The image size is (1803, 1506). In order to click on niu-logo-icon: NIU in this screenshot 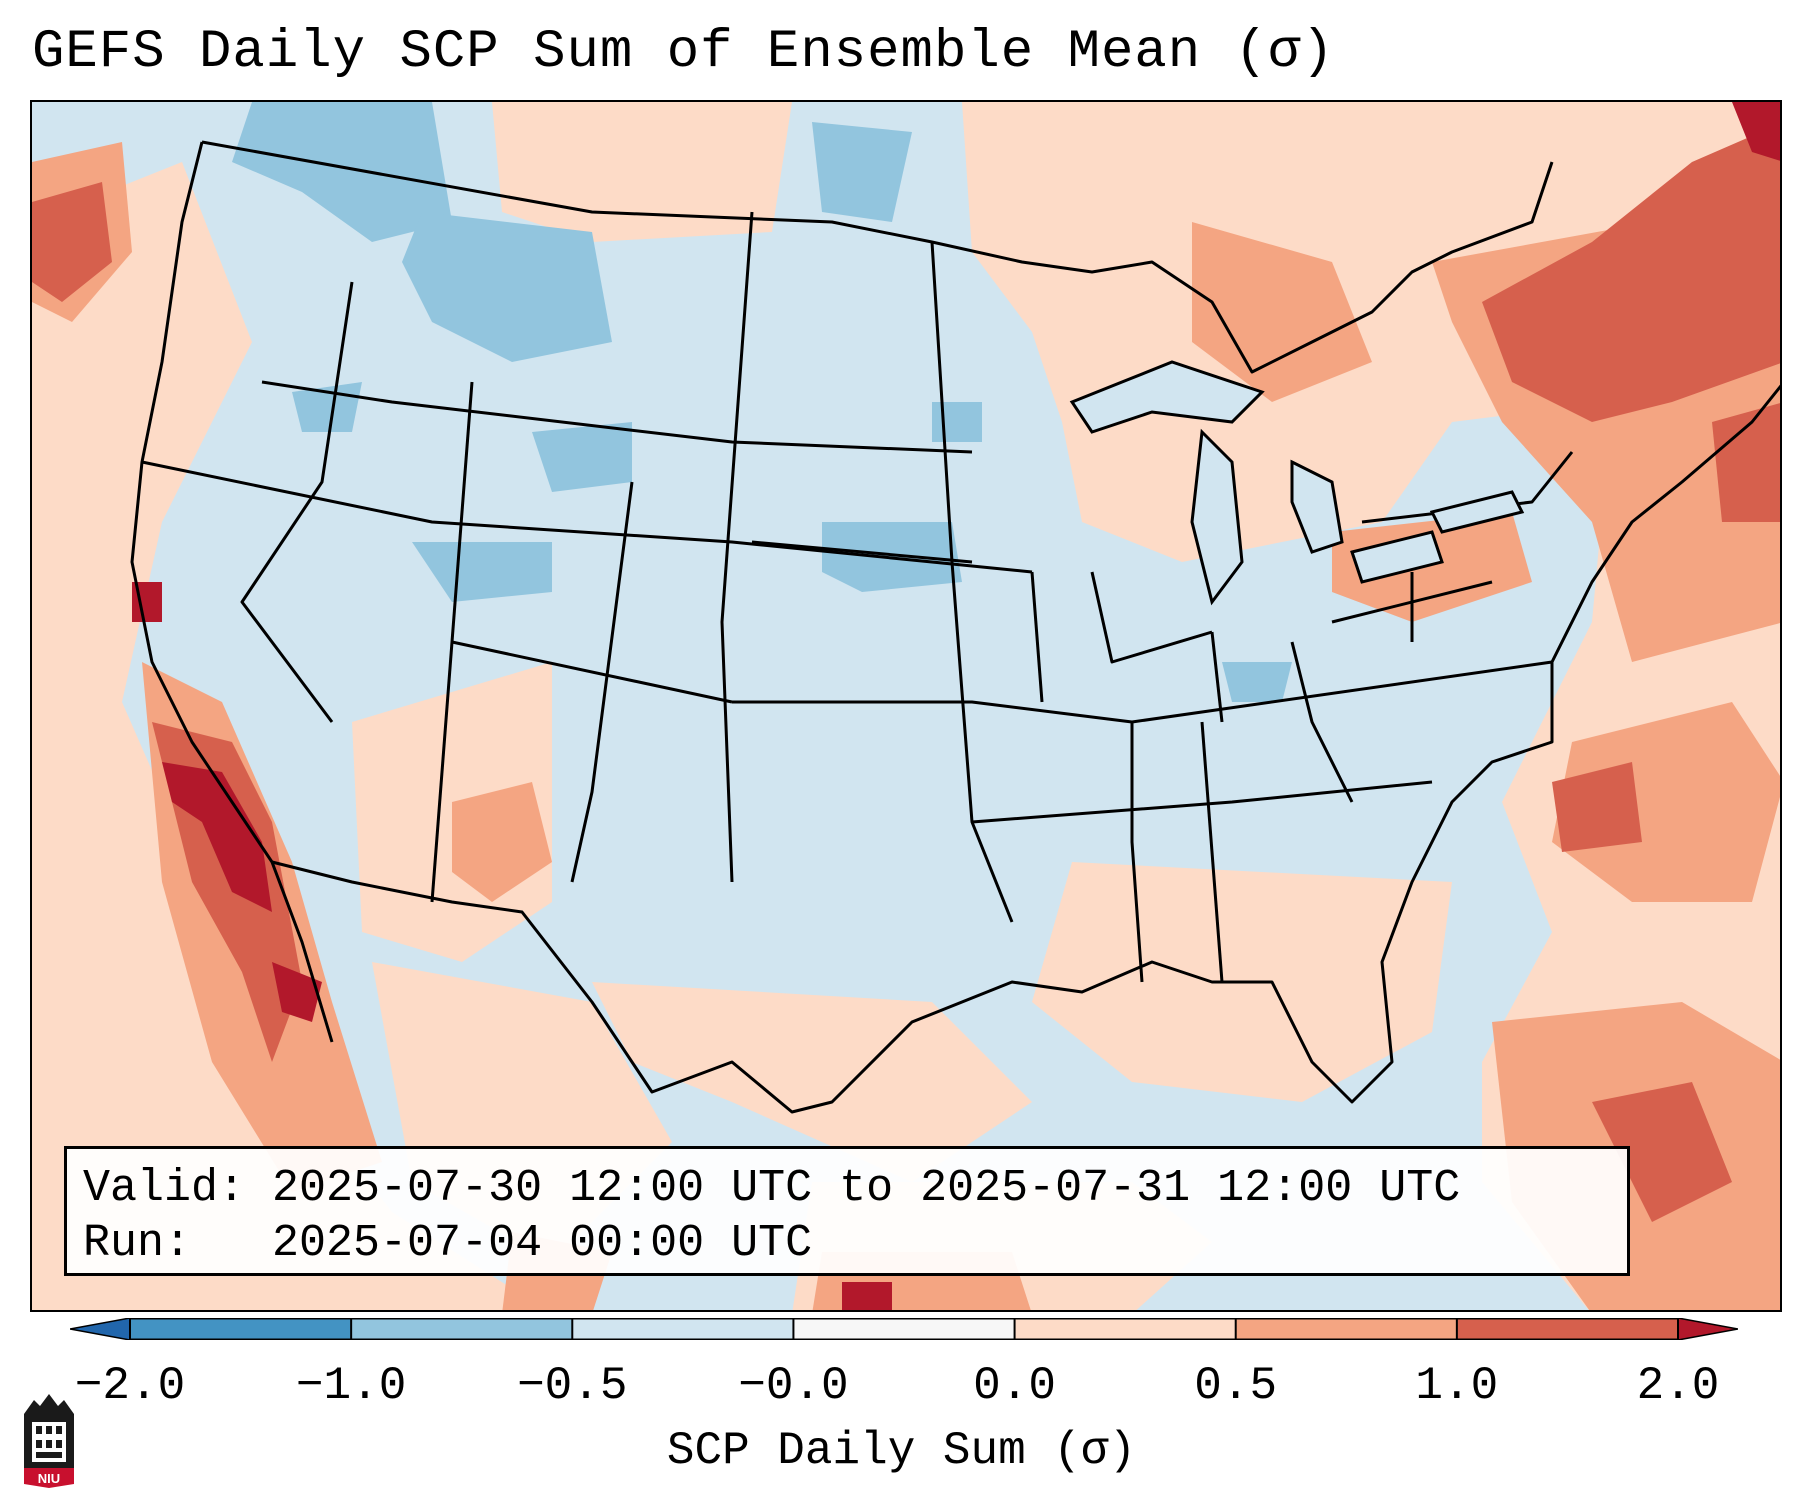, I will do `click(49, 1440)`.